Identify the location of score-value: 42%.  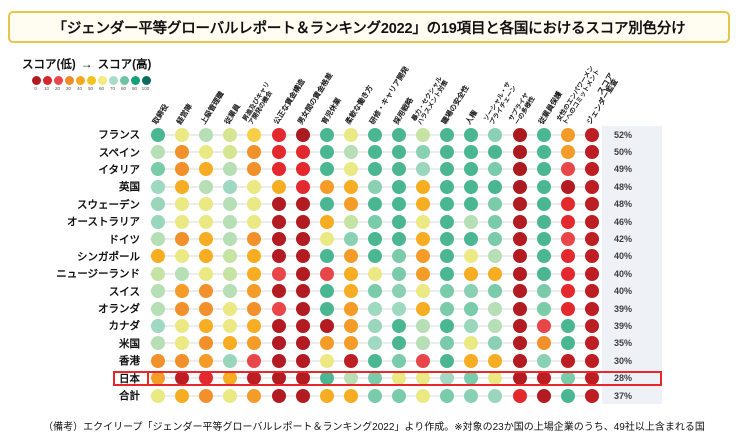
(632, 239).